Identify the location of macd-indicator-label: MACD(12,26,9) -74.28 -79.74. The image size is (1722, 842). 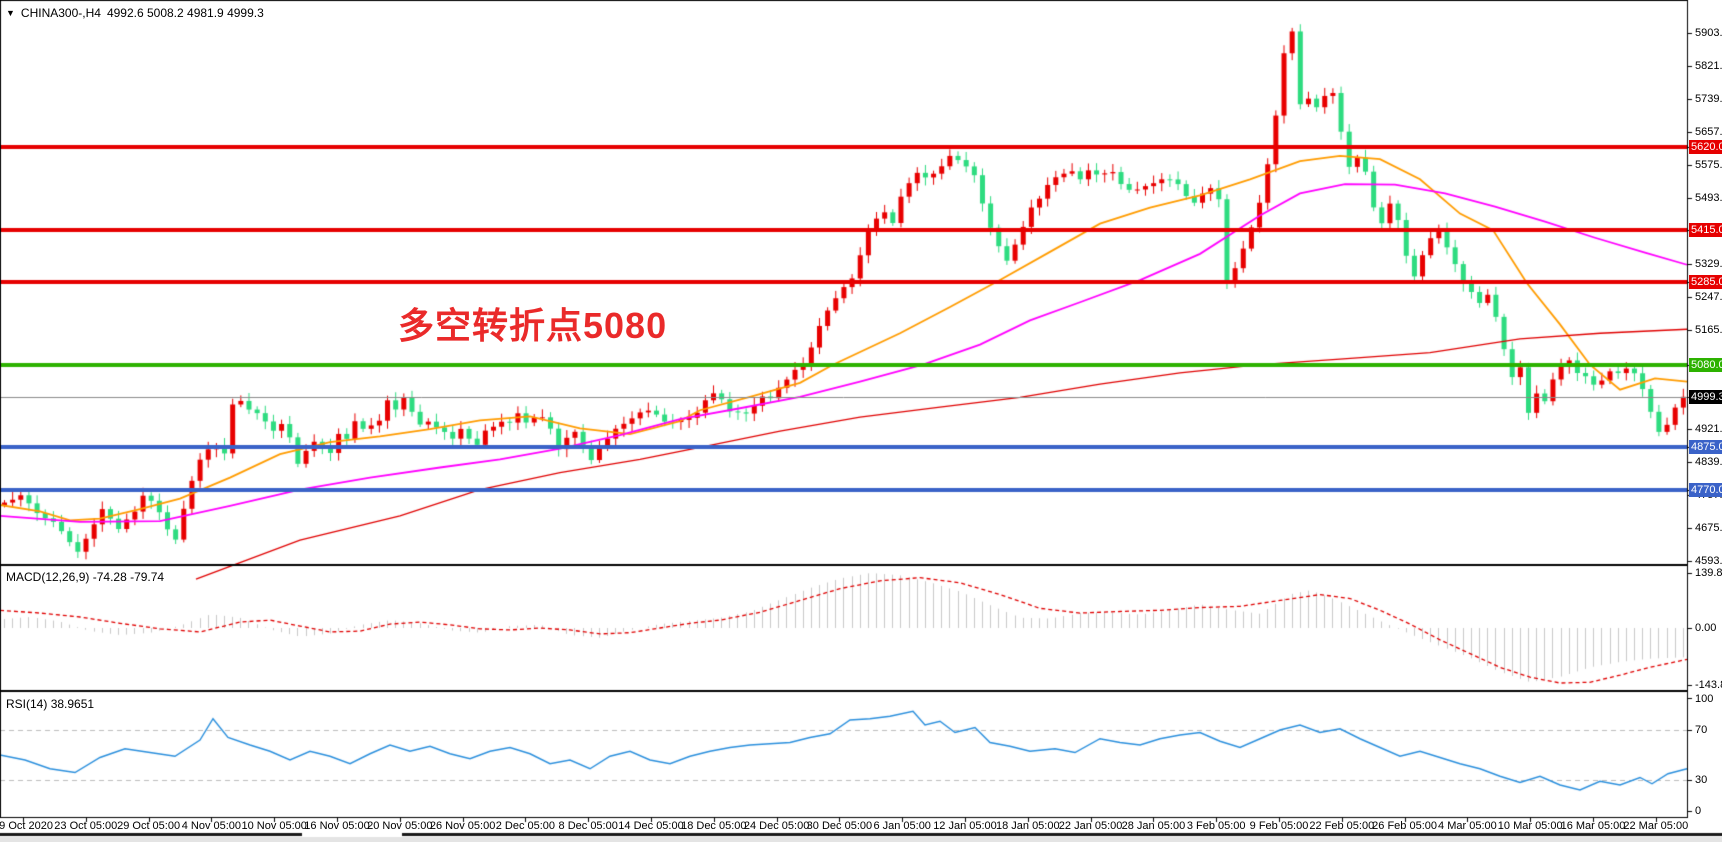
(85, 577).